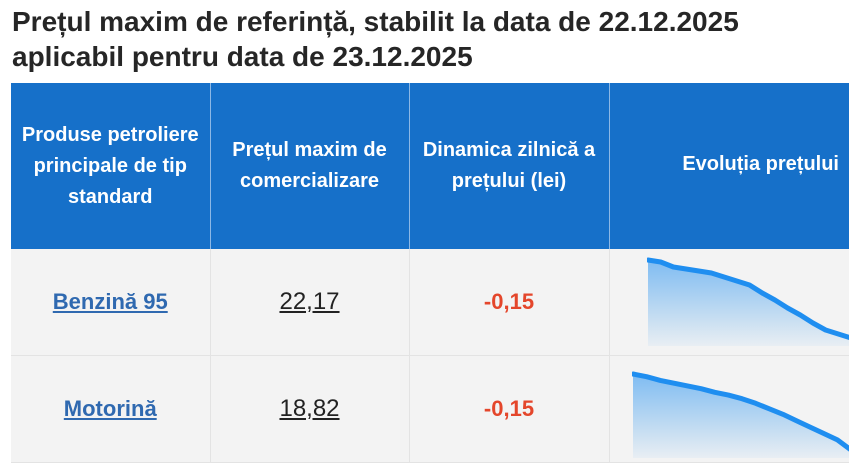 The image size is (849, 463). I want to click on price-cell: 22,17, so click(309, 302).